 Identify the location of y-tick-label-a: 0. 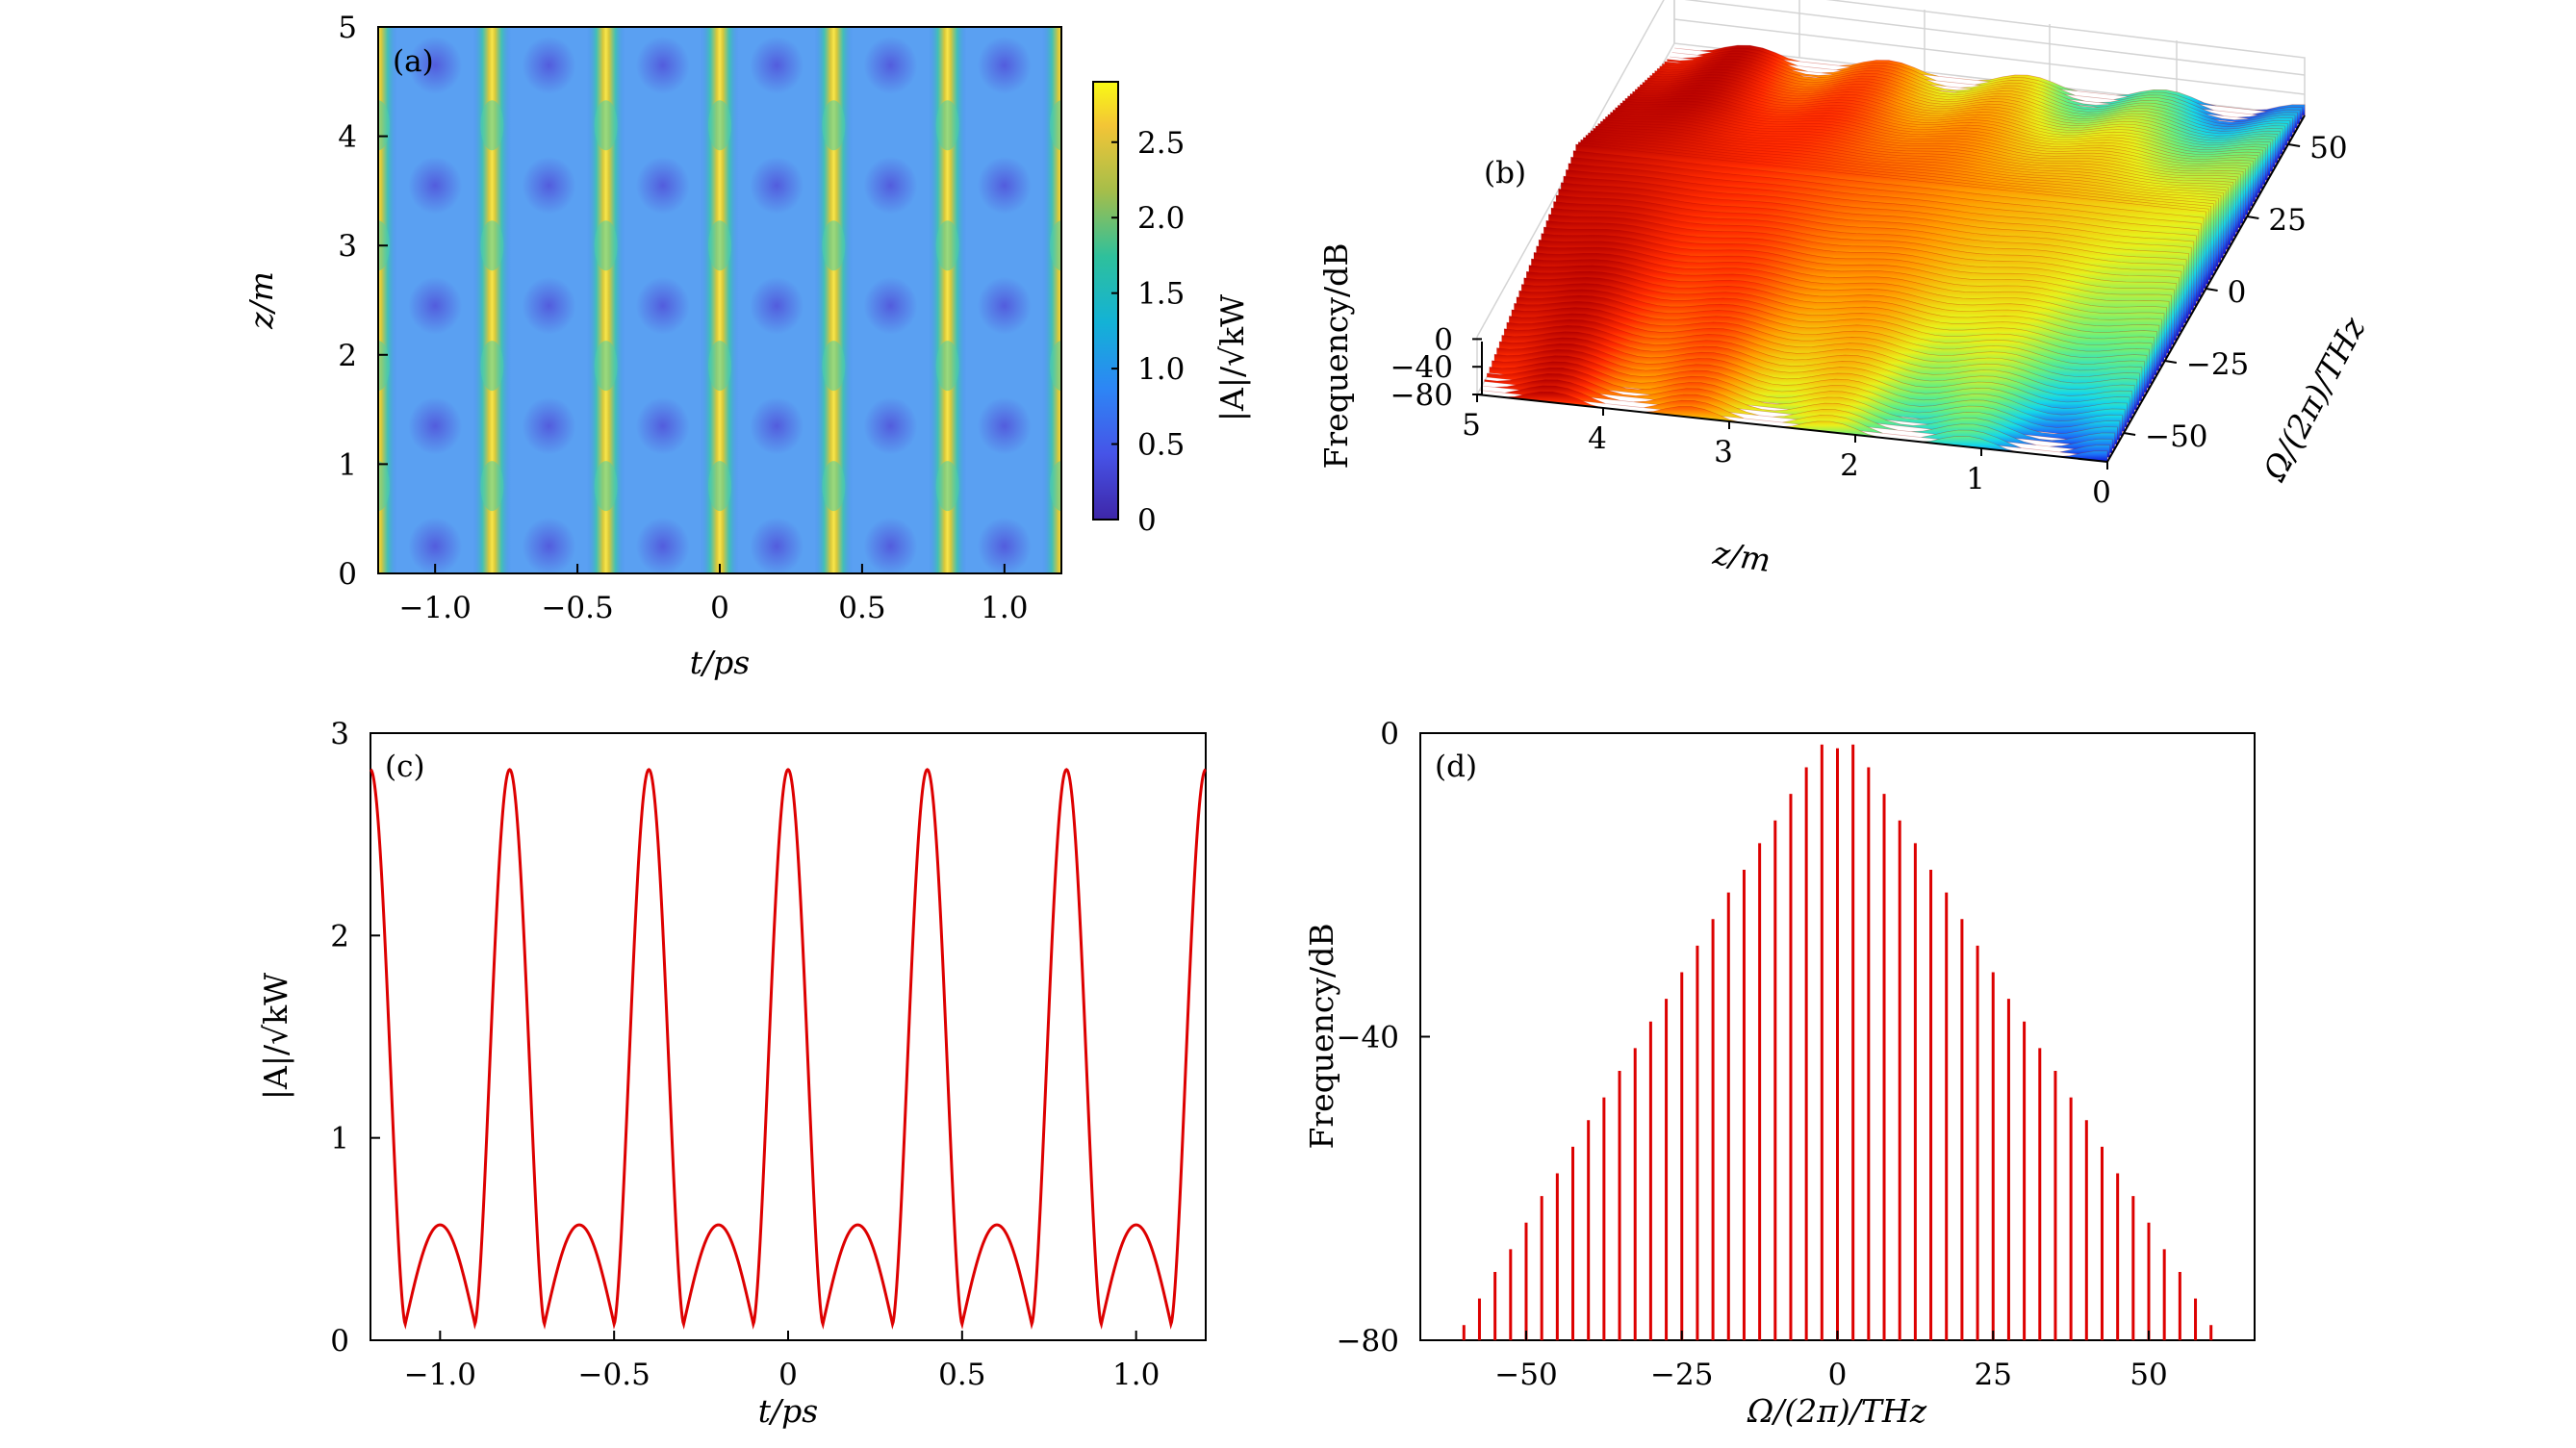
(347, 574).